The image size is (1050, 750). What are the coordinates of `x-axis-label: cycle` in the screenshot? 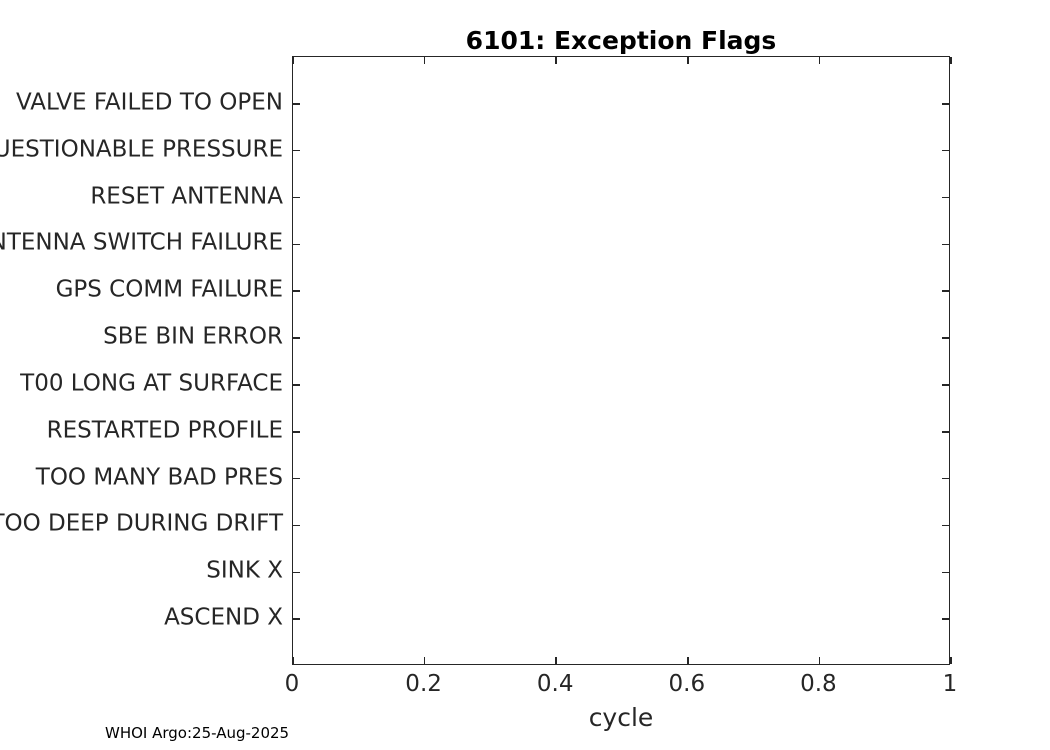 It's located at (621, 717).